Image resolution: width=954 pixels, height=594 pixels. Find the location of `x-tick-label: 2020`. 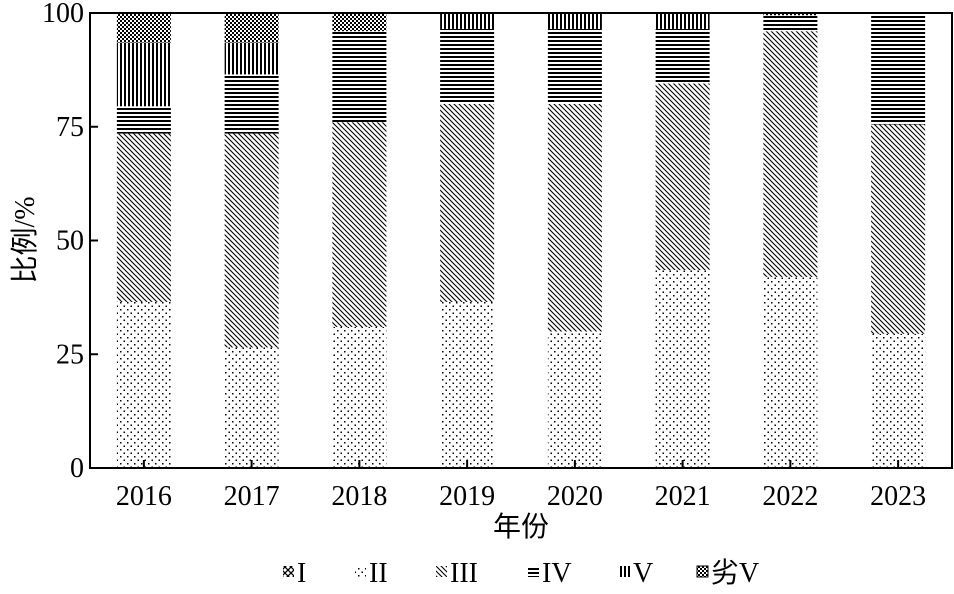

x-tick-label: 2020 is located at coordinates (575, 496).